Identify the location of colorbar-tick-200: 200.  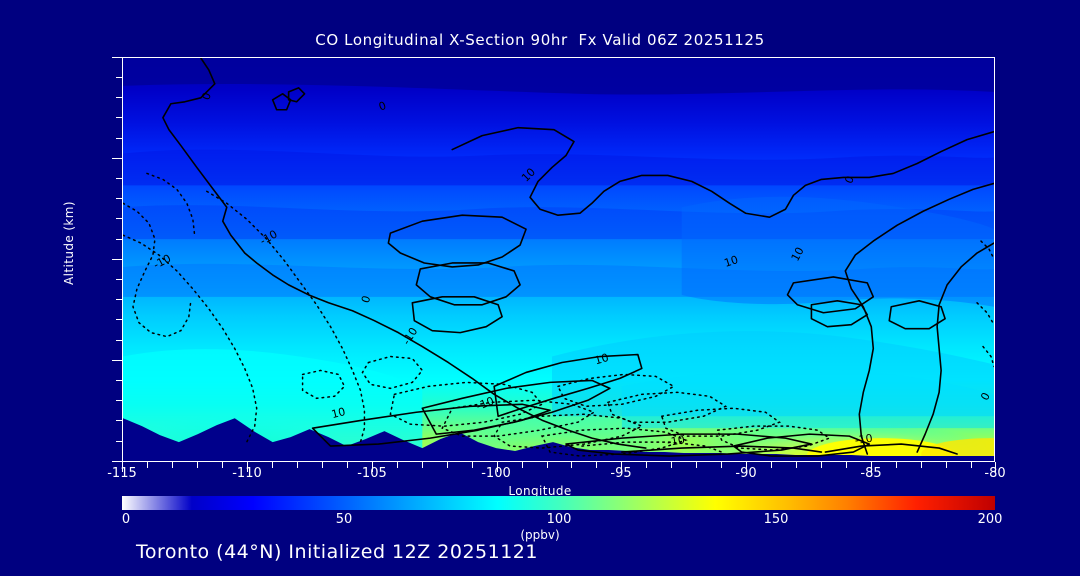
(990, 519).